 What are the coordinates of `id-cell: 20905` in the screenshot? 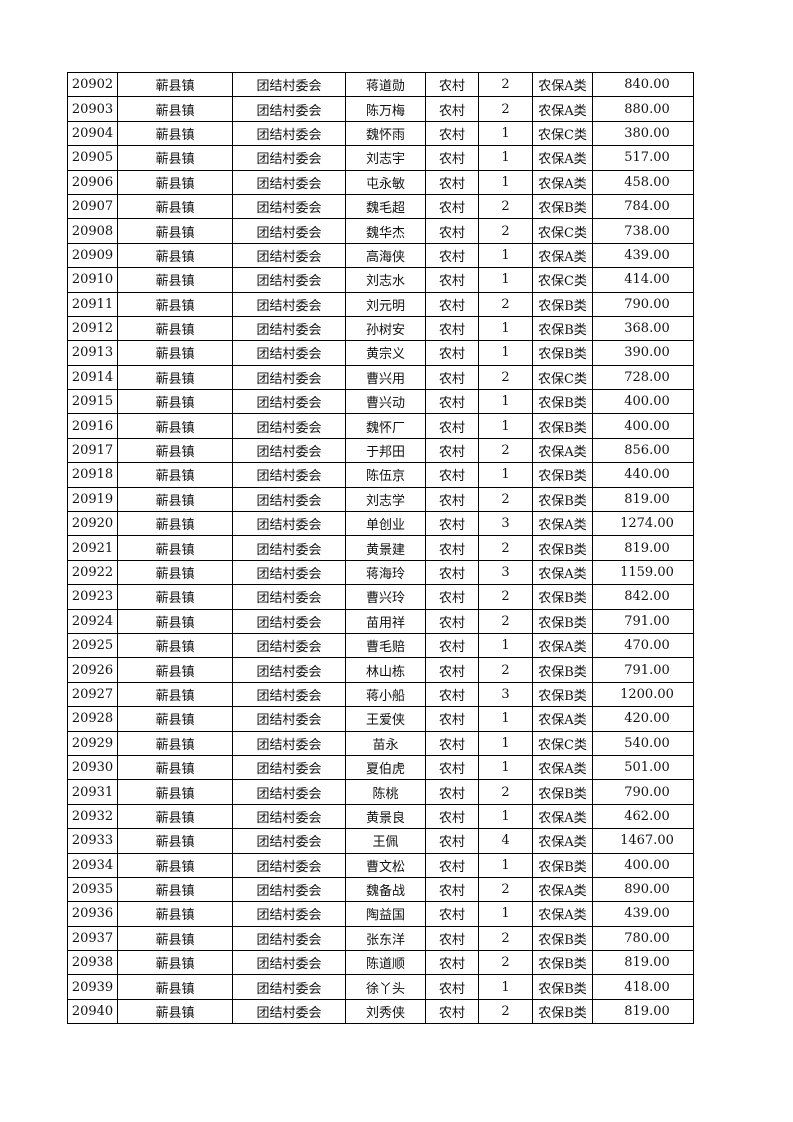 It's located at (92, 158).